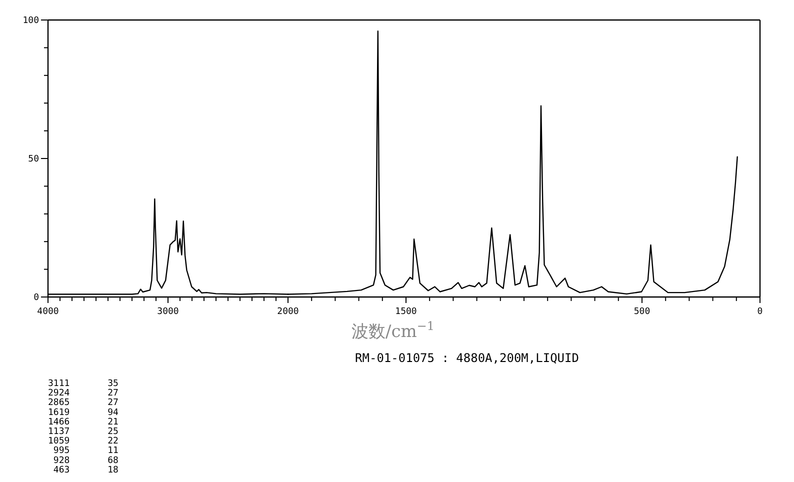  Describe the element at coordinates (83, 432) in the screenshot. I see `text: 1137 25` at that location.